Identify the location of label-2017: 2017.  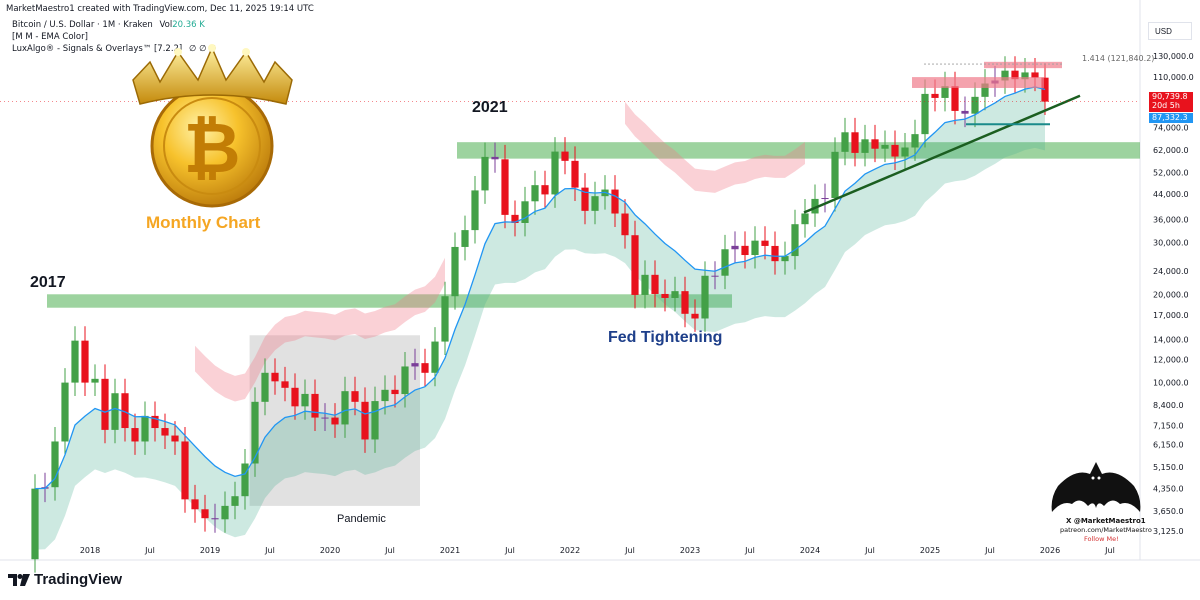
(48, 282).